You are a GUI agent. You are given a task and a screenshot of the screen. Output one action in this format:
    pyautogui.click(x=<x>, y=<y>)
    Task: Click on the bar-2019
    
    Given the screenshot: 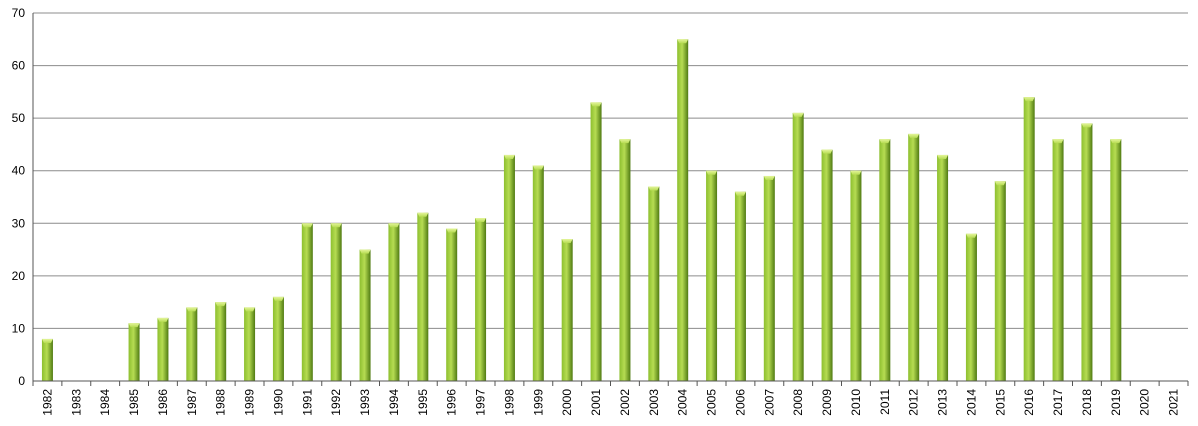 What is the action you would take?
    pyautogui.click(x=1116, y=260)
    